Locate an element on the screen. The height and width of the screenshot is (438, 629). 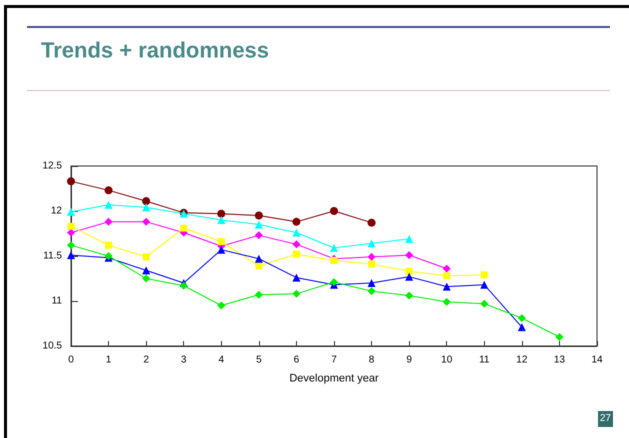
x-tick-label: 8 is located at coordinates (371, 360).